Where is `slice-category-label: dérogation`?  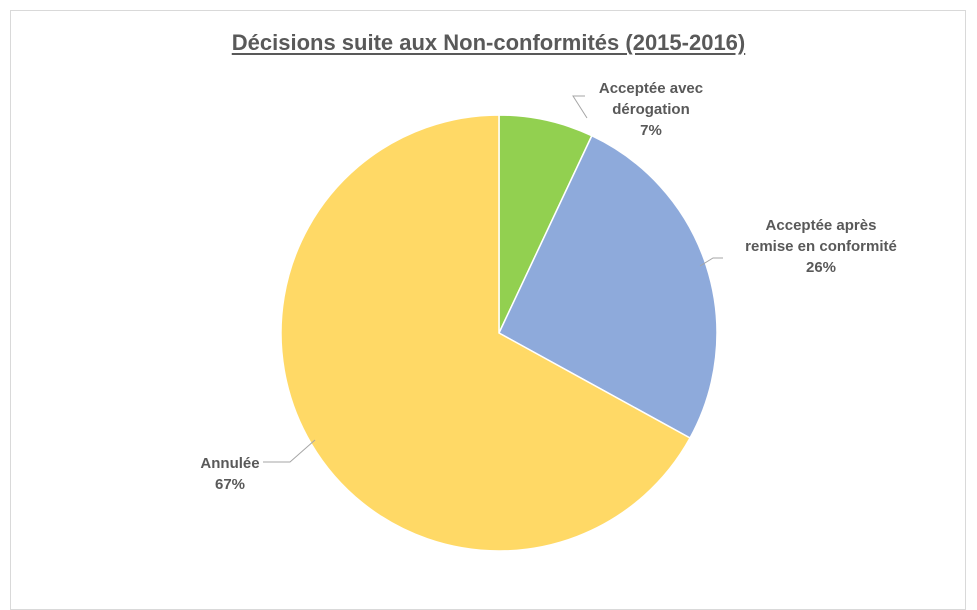
slice-category-label: dérogation is located at coordinates (651, 109).